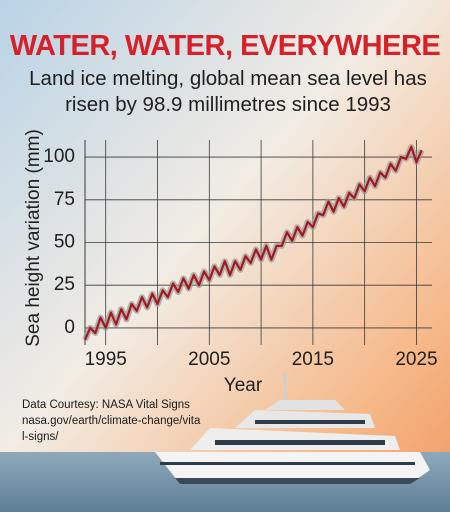 This screenshot has width=450, height=512. I want to click on y-tick-label: 100, so click(59, 156).